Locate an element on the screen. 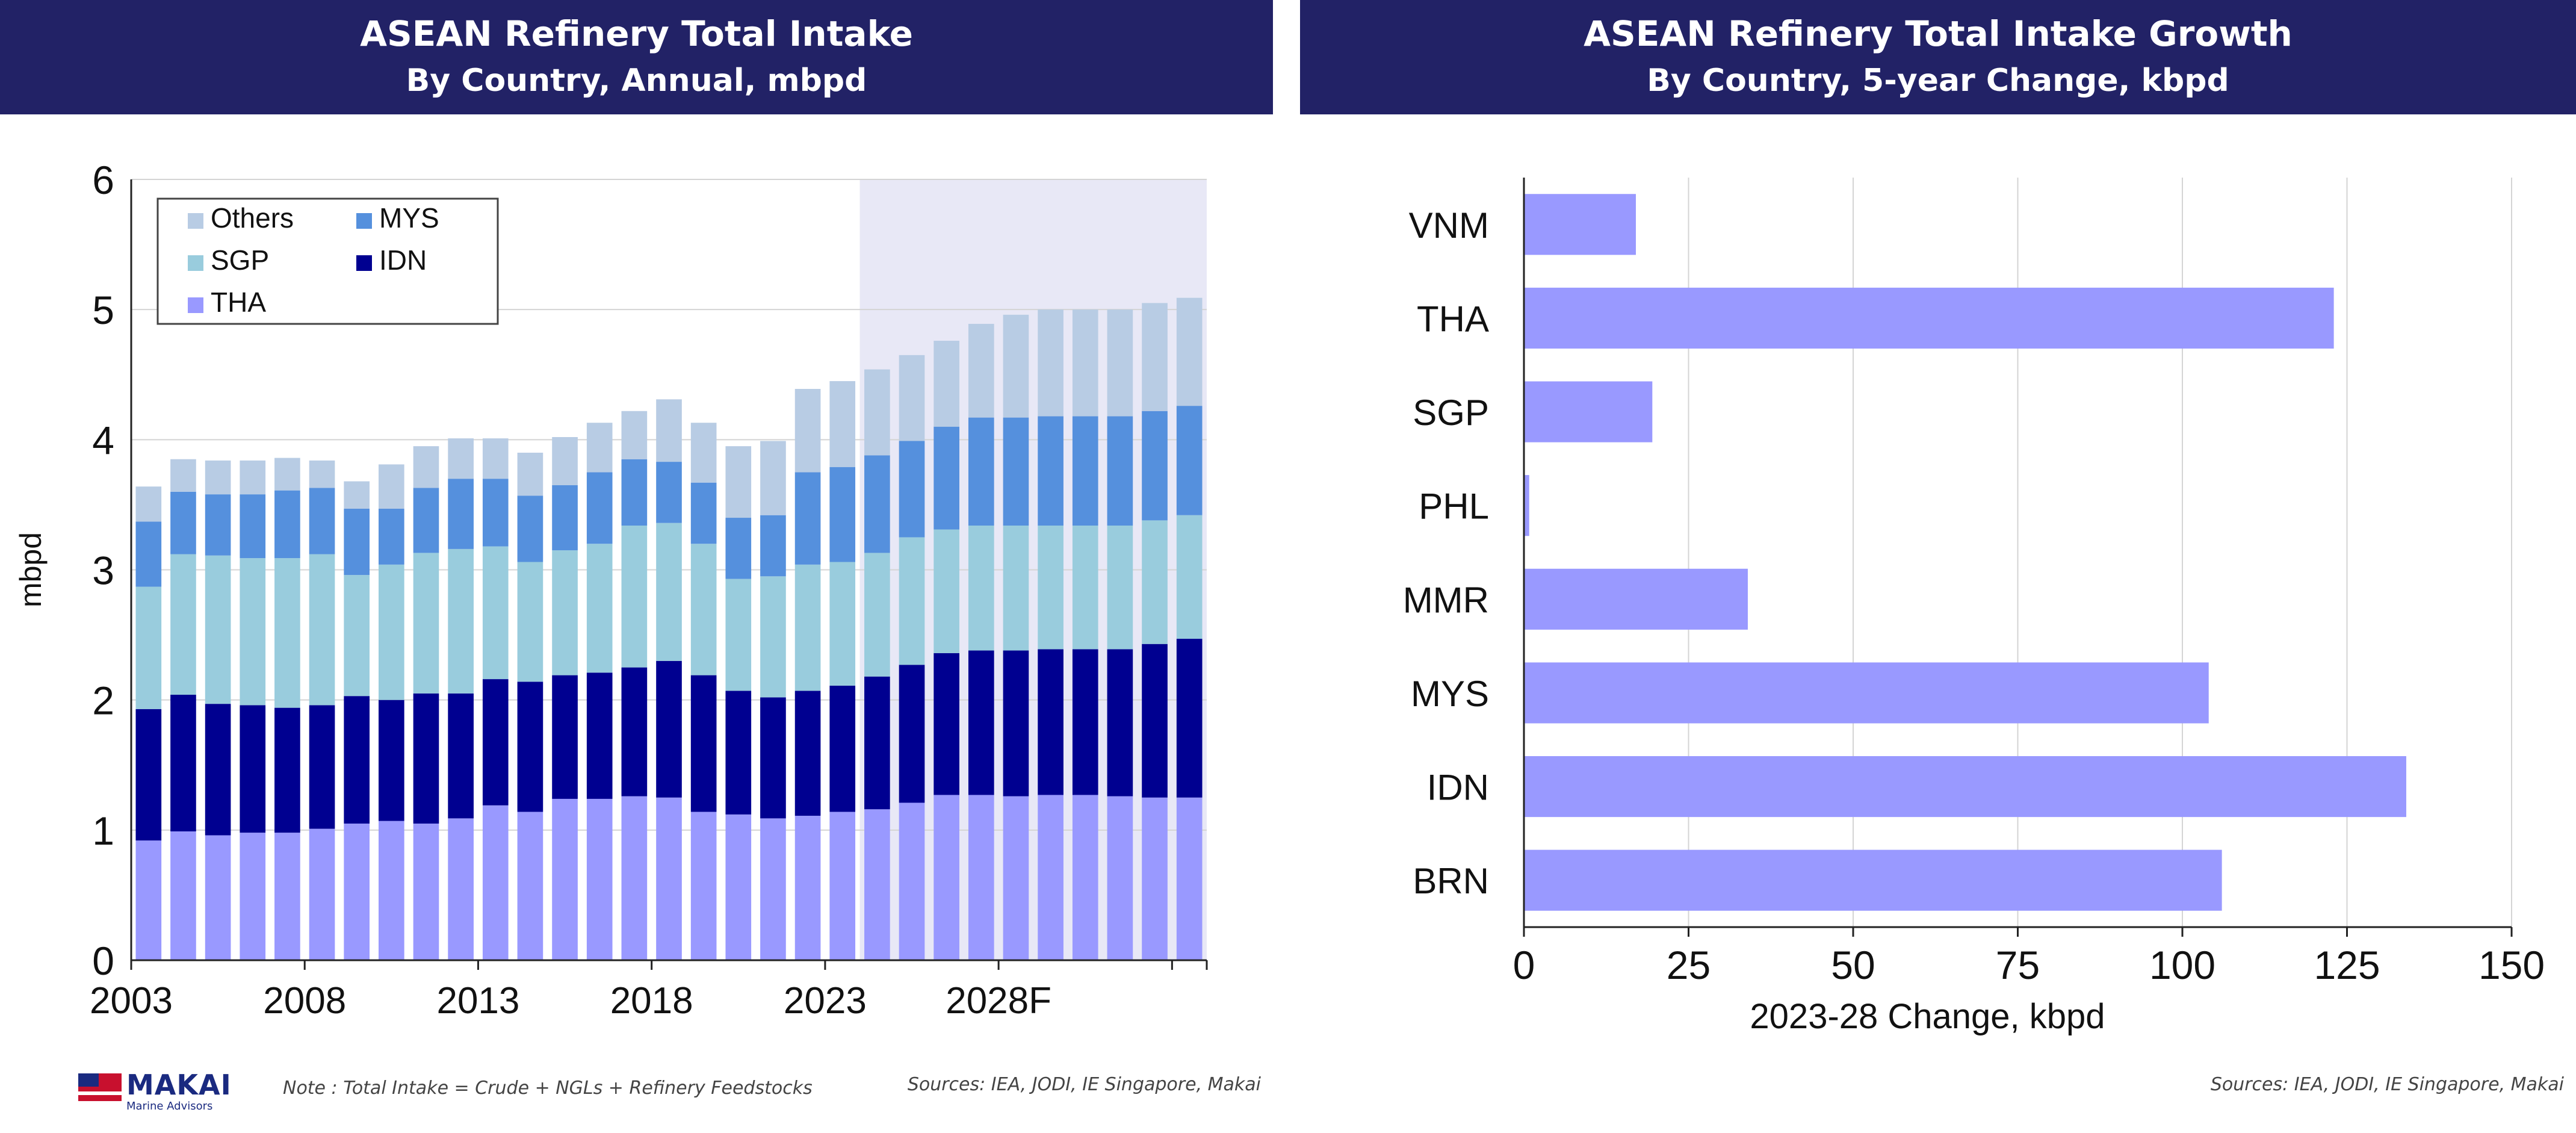 The height and width of the screenshot is (1133, 2576). bar-segment-tha-2027 is located at coordinates (981, 877).